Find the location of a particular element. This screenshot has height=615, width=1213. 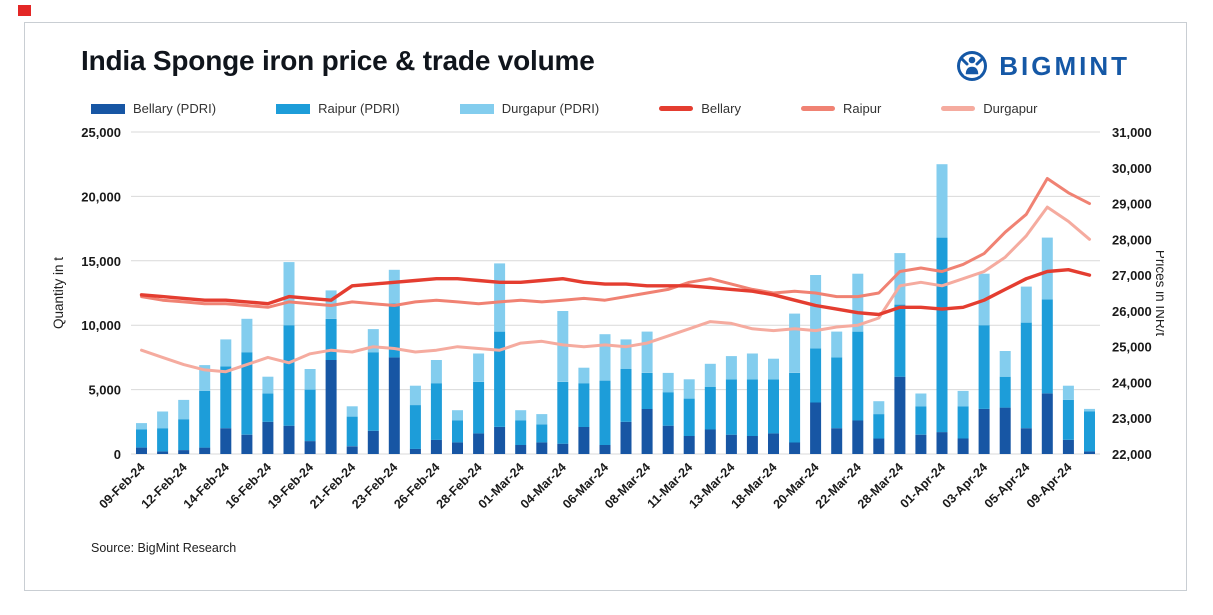

bigmint-logo-text: BIGMINT is located at coordinates (1064, 65).